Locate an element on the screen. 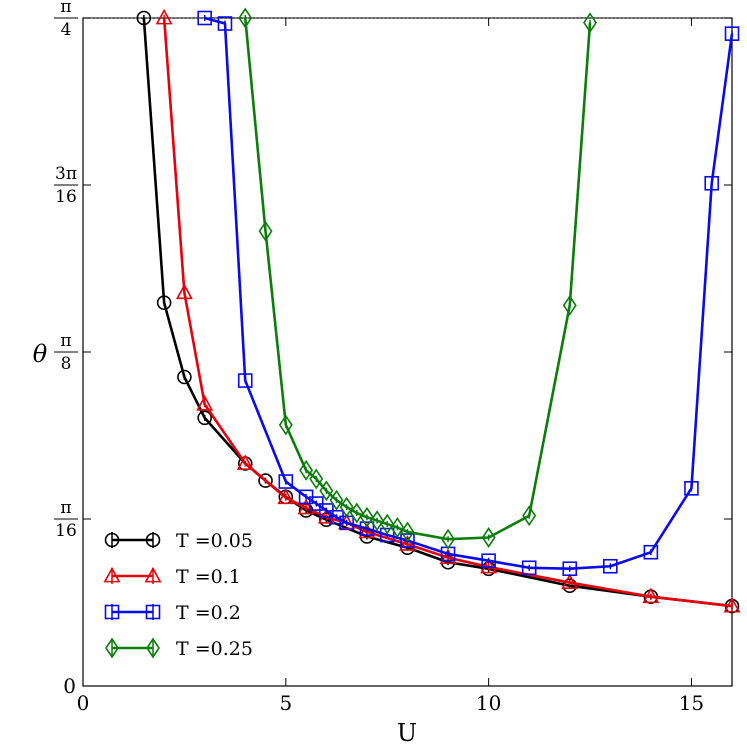 The width and height of the screenshot is (747, 747). legend-label: T =0.05 is located at coordinates (214, 541).